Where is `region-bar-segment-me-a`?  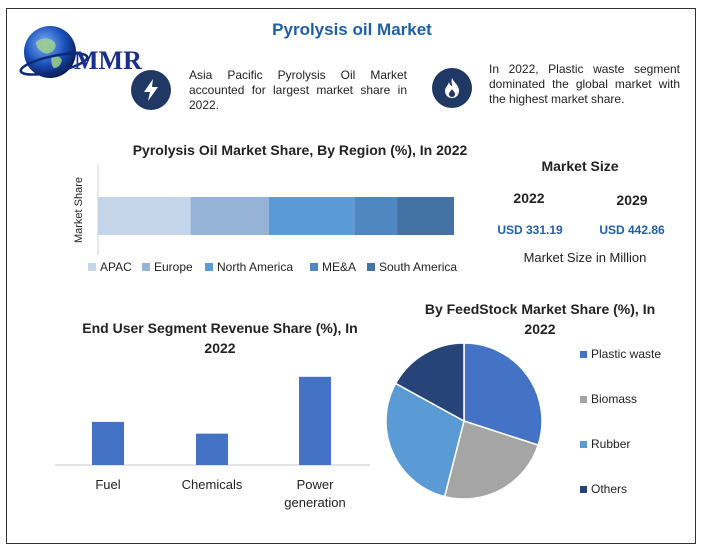
region-bar-segment-me-a is located at coordinates (376, 216).